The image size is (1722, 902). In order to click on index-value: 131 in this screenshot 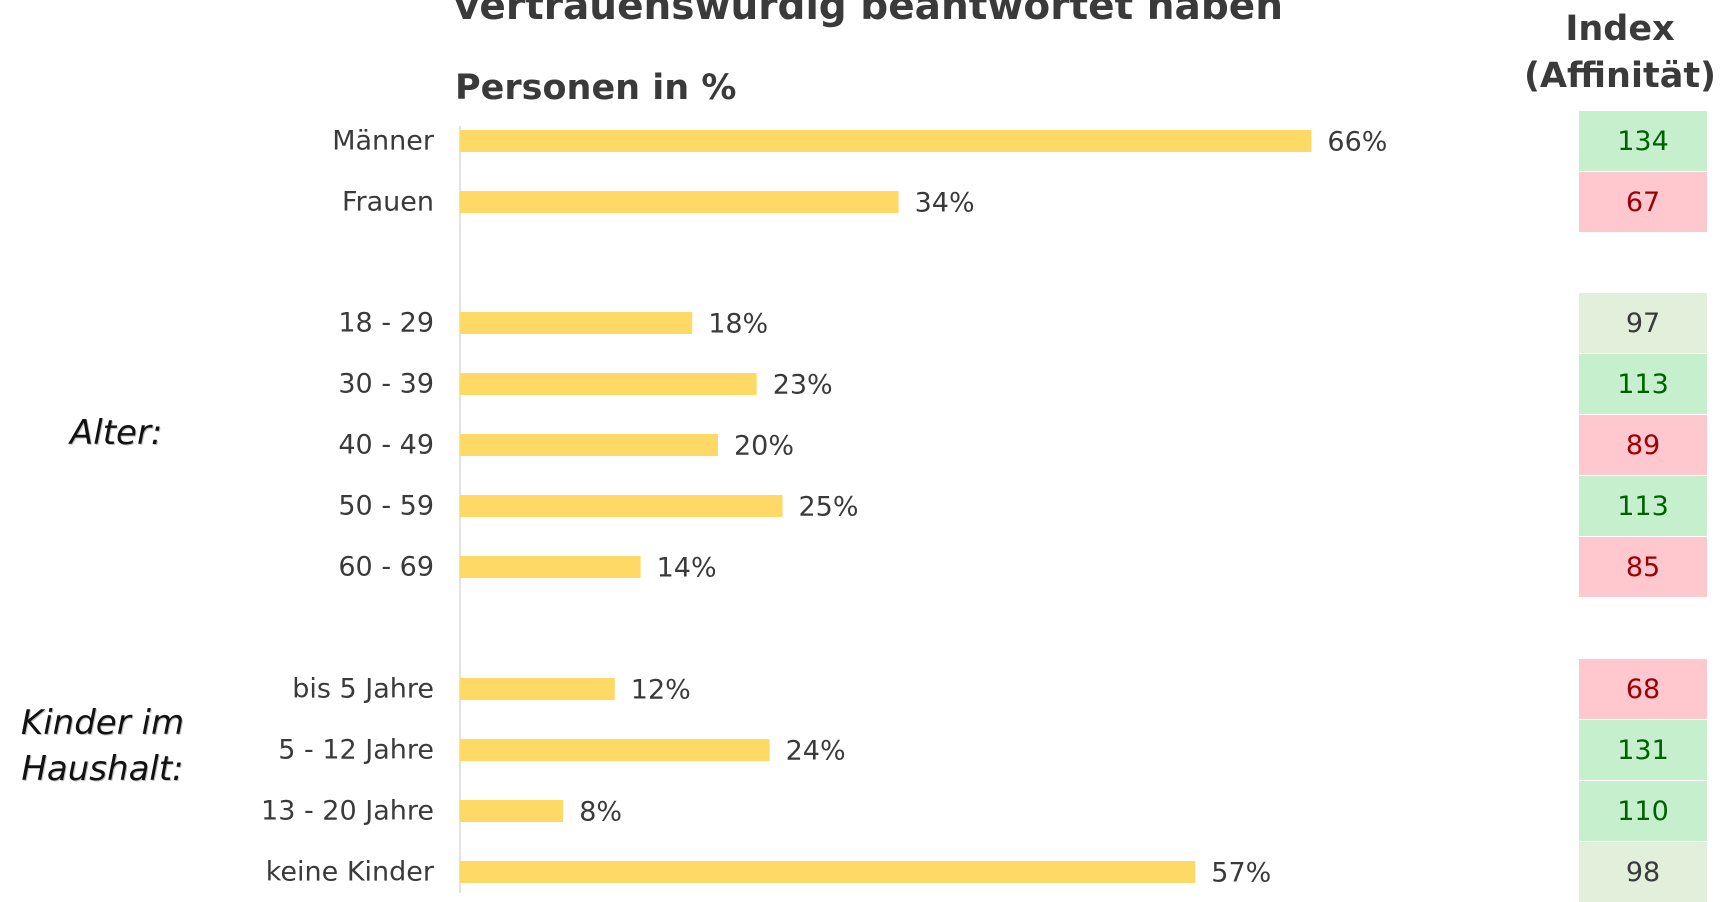, I will do `click(1643, 750)`.